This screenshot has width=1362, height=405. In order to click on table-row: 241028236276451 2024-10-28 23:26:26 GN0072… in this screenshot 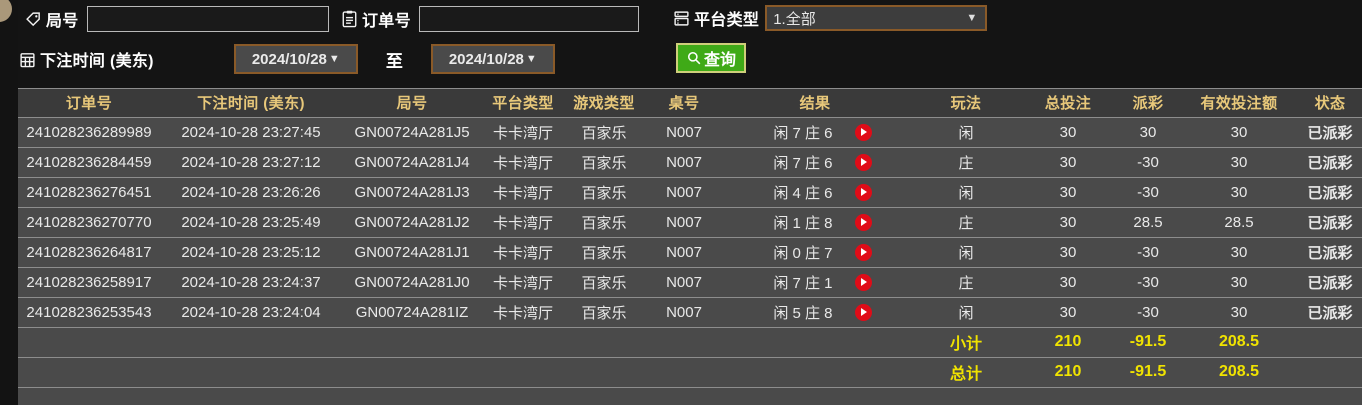, I will do `click(690, 192)`.